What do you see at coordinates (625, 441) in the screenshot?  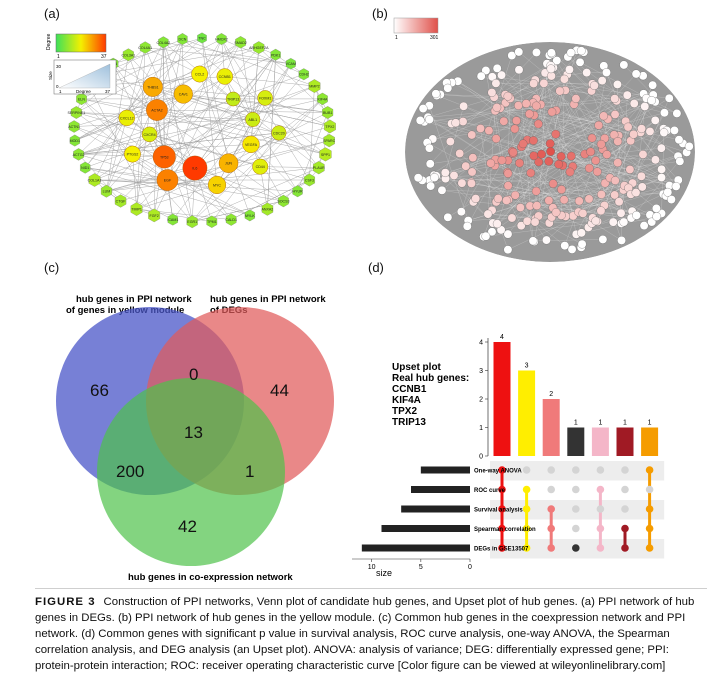 I see `intersection-bar` at bounding box center [625, 441].